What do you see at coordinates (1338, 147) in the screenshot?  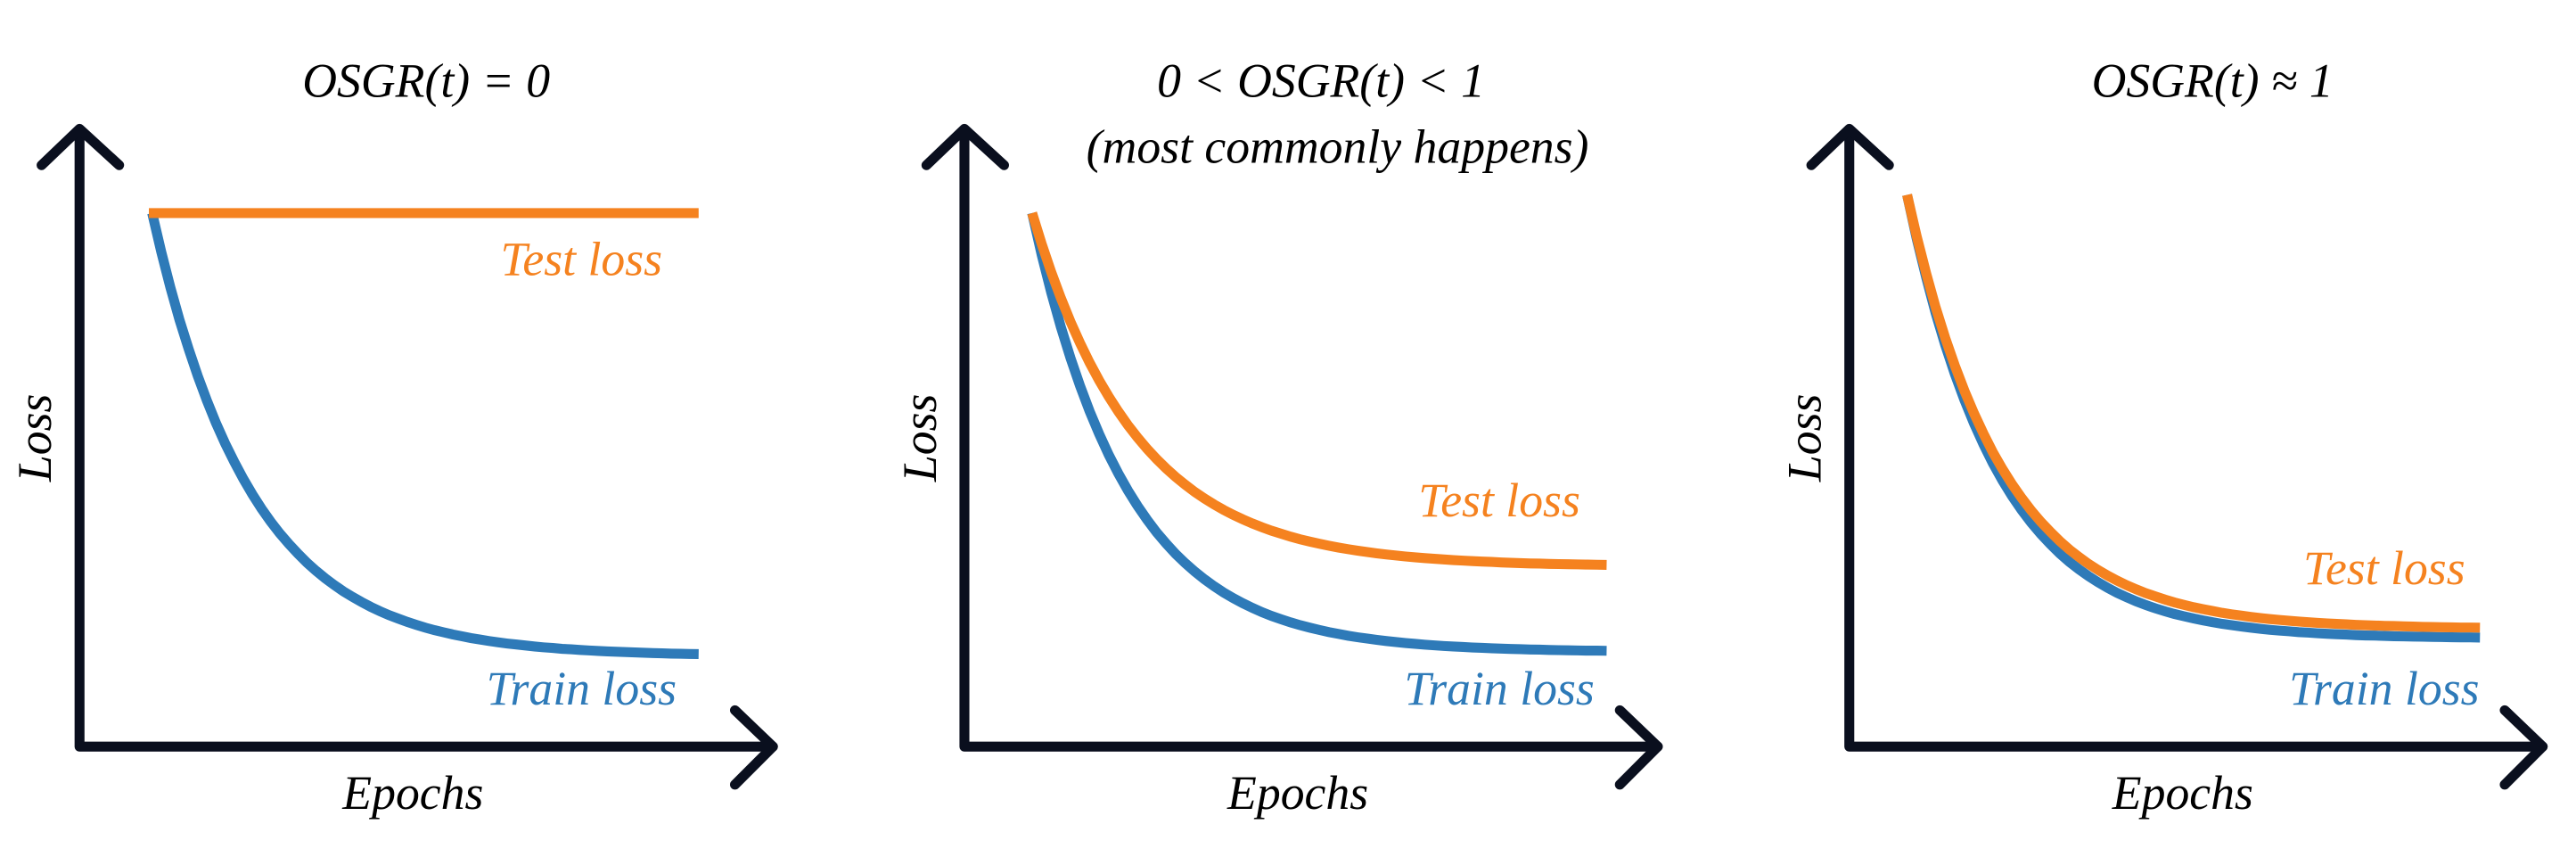 I see `panel-subtitle: (most commonly happens)` at bounding box center [1338, 147].